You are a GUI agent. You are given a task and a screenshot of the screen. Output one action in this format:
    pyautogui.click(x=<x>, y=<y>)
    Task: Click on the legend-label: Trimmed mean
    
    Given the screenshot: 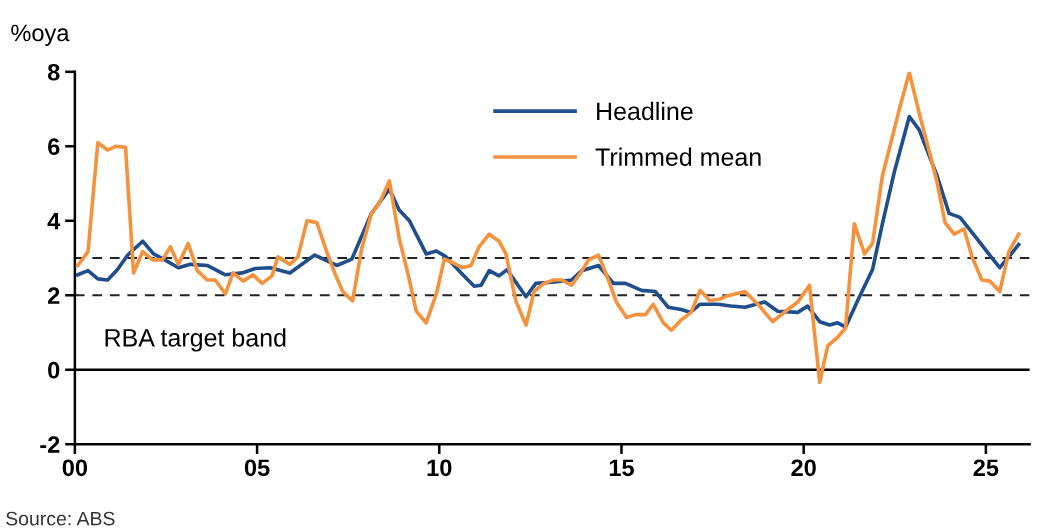 What is the action you would take?
    pyautogui.click(x=678, y=156)
    